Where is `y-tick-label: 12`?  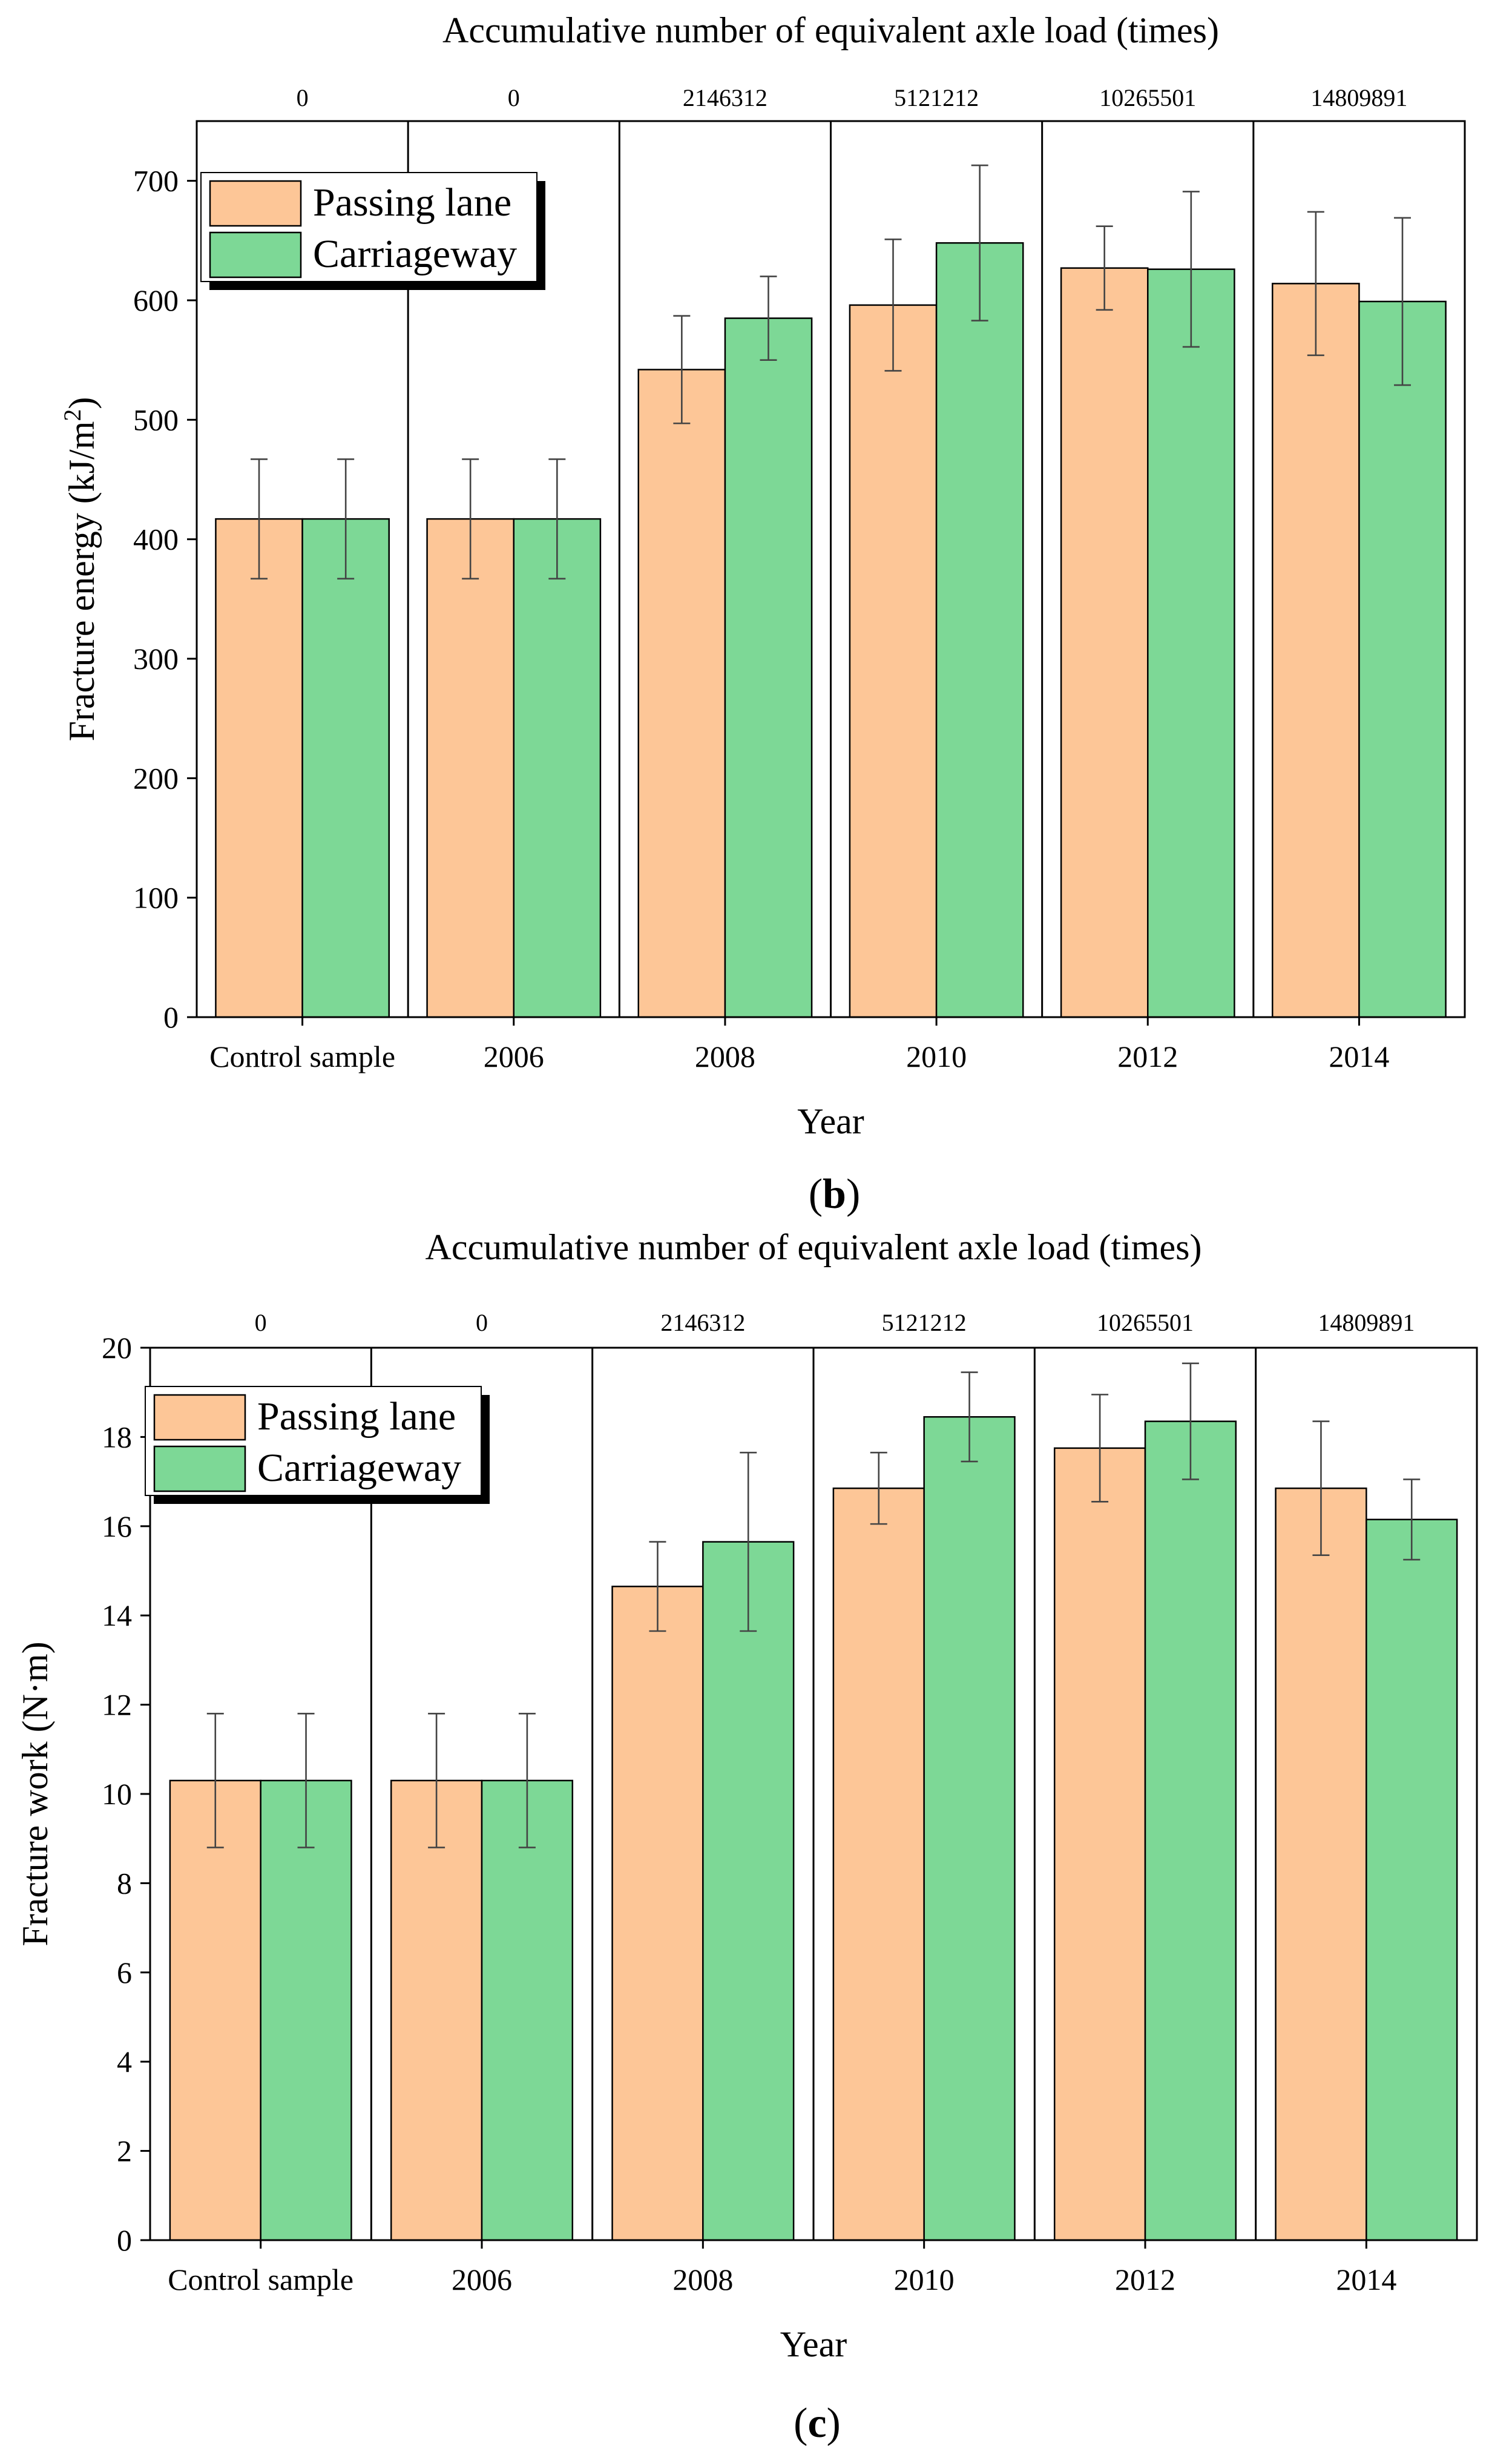
y-tick-label: 12 is located at coordinates (117, 1705).